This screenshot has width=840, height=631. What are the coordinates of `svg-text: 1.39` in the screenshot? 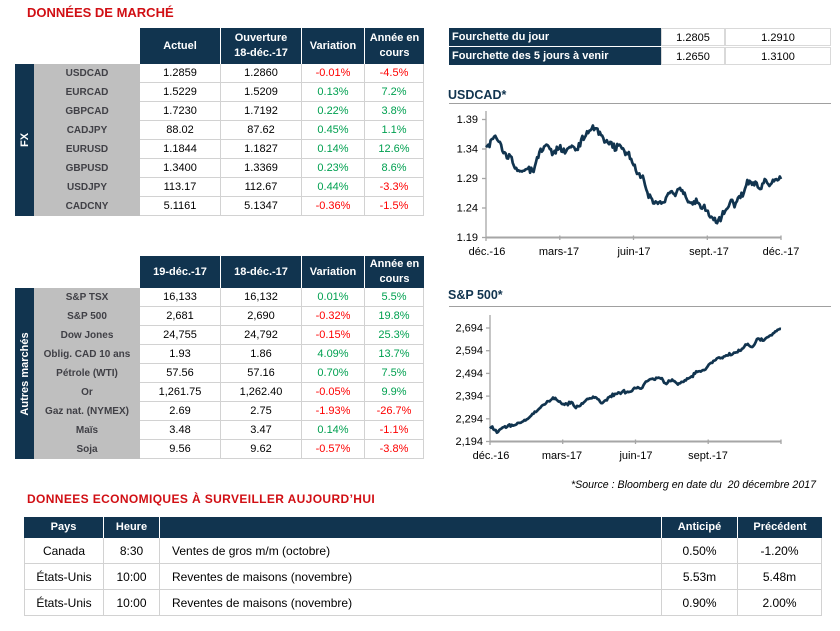 It's located at (467, 120).